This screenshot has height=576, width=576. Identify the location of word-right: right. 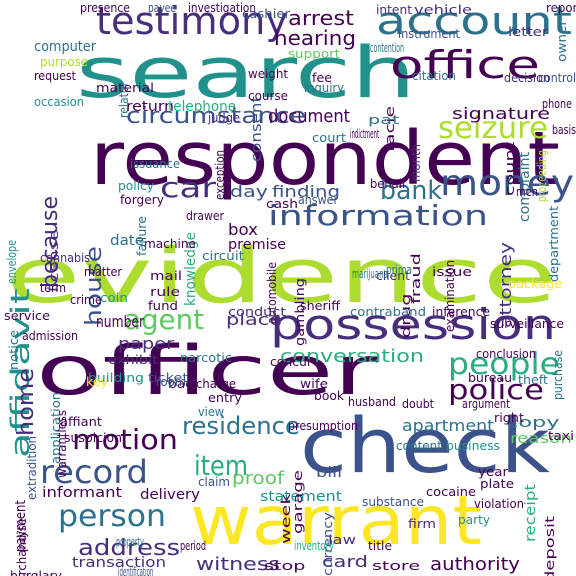
(509, 418).